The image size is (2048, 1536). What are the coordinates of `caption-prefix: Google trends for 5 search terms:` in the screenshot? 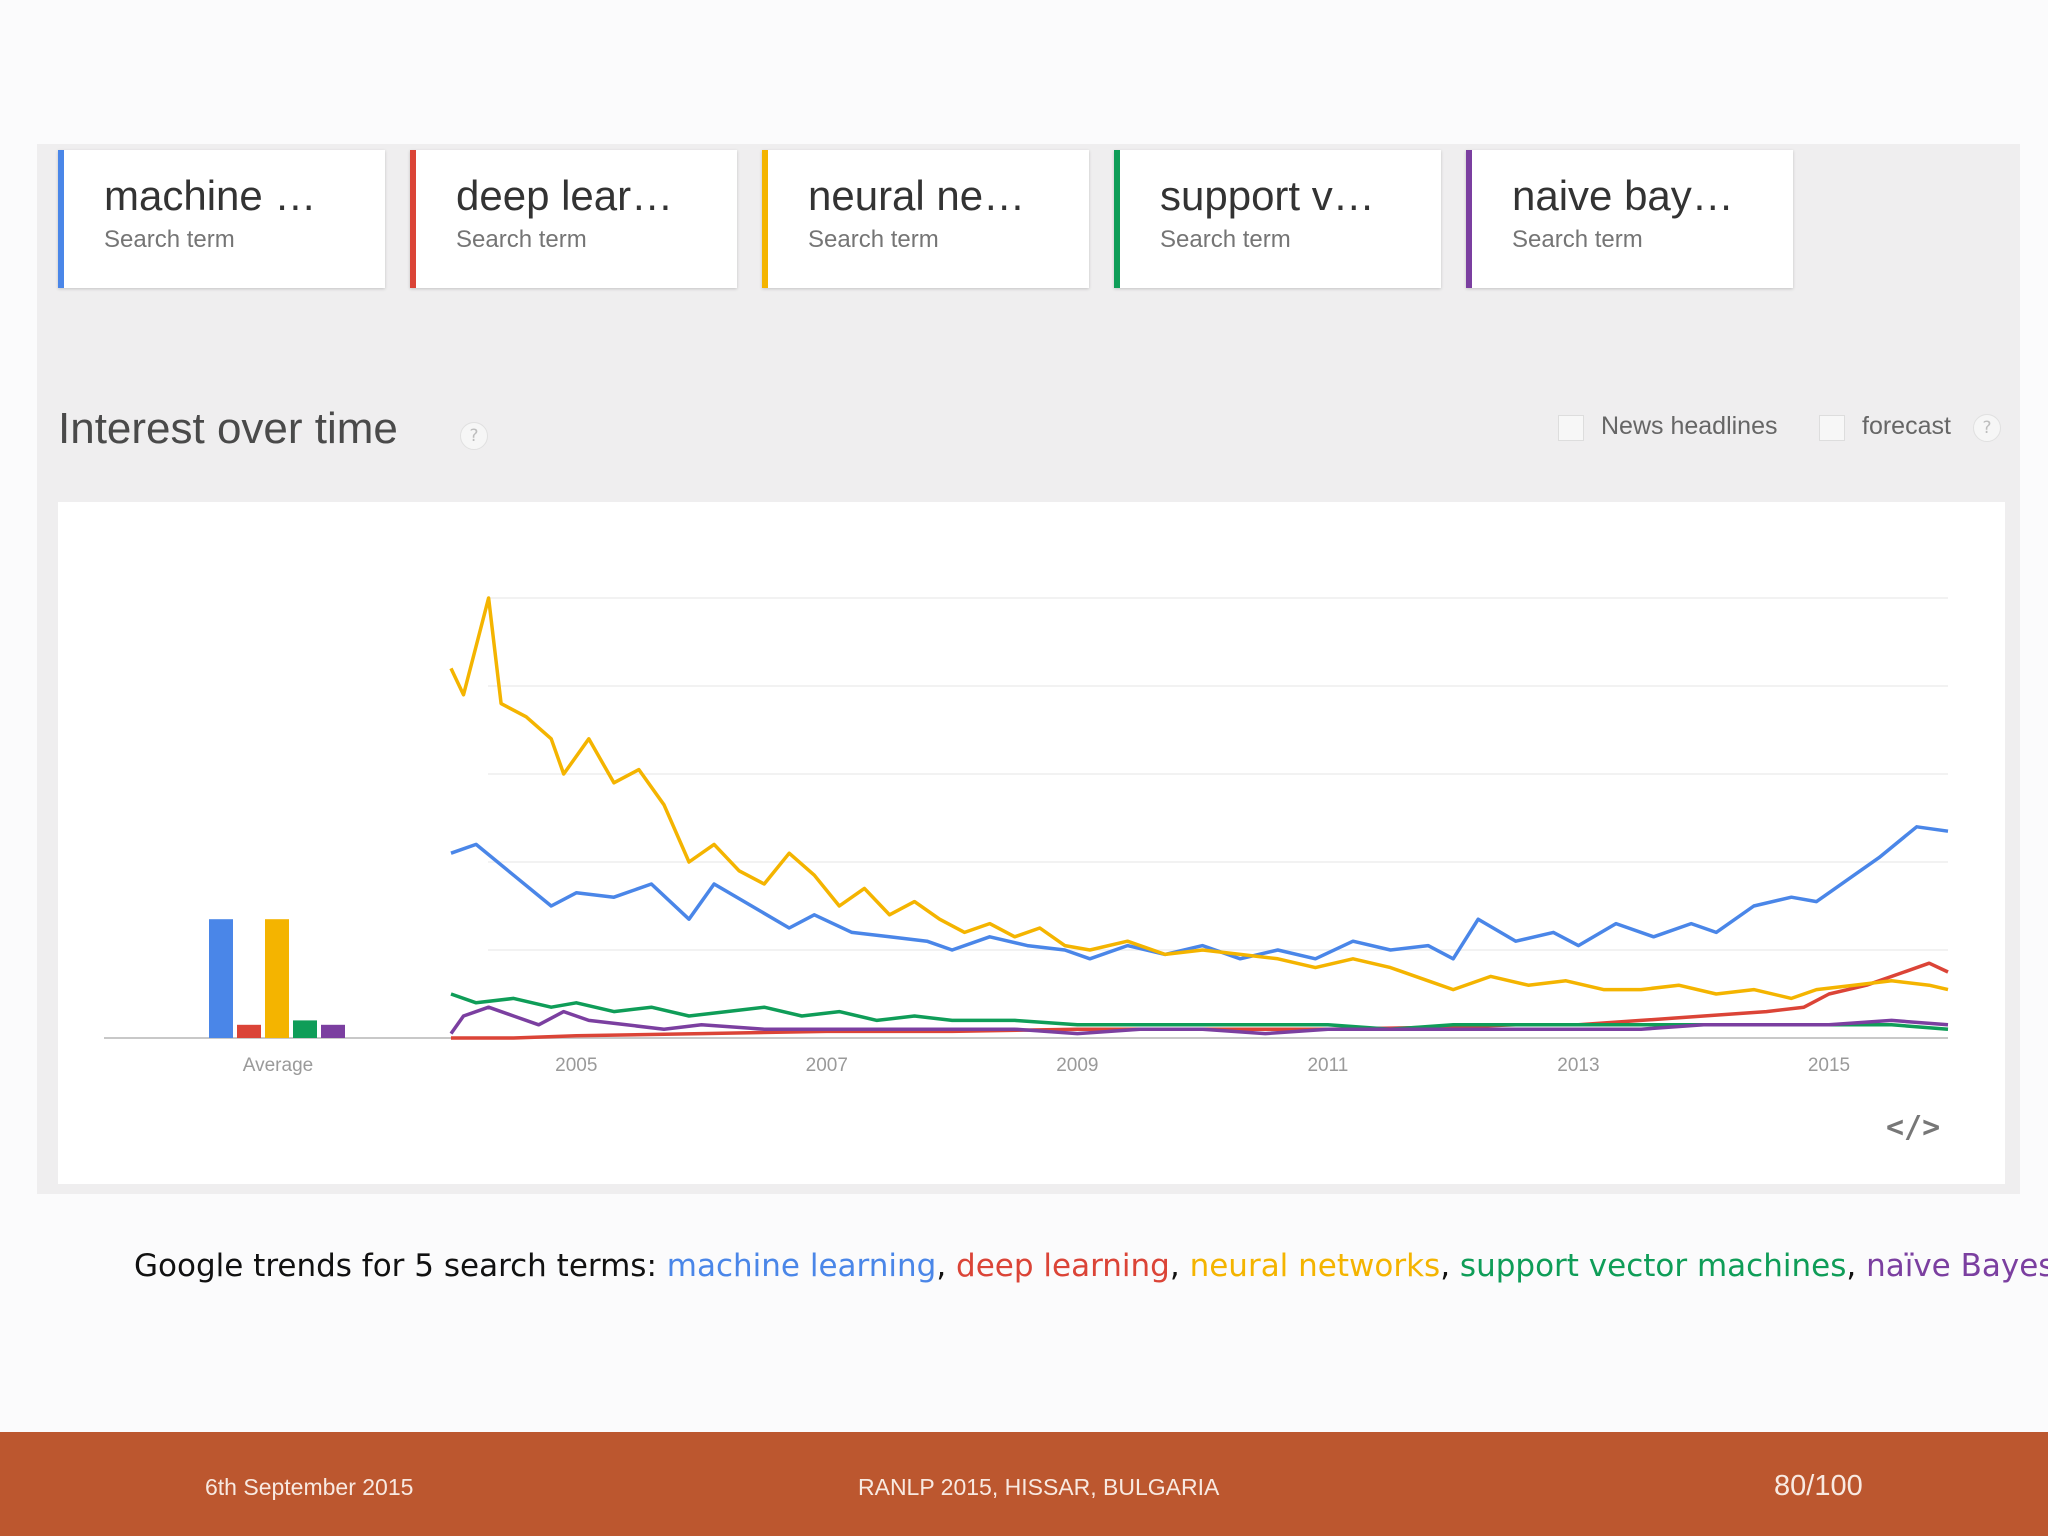 It's located at (400, 1266).